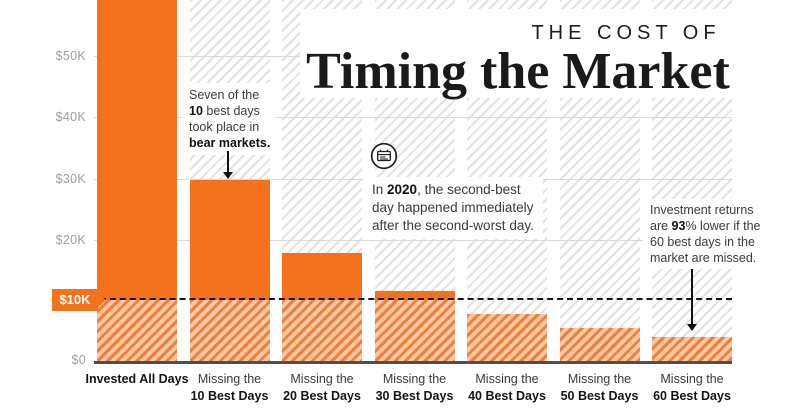  I want to click on x-label-line2: 40 Best Days, so click(507, 395).